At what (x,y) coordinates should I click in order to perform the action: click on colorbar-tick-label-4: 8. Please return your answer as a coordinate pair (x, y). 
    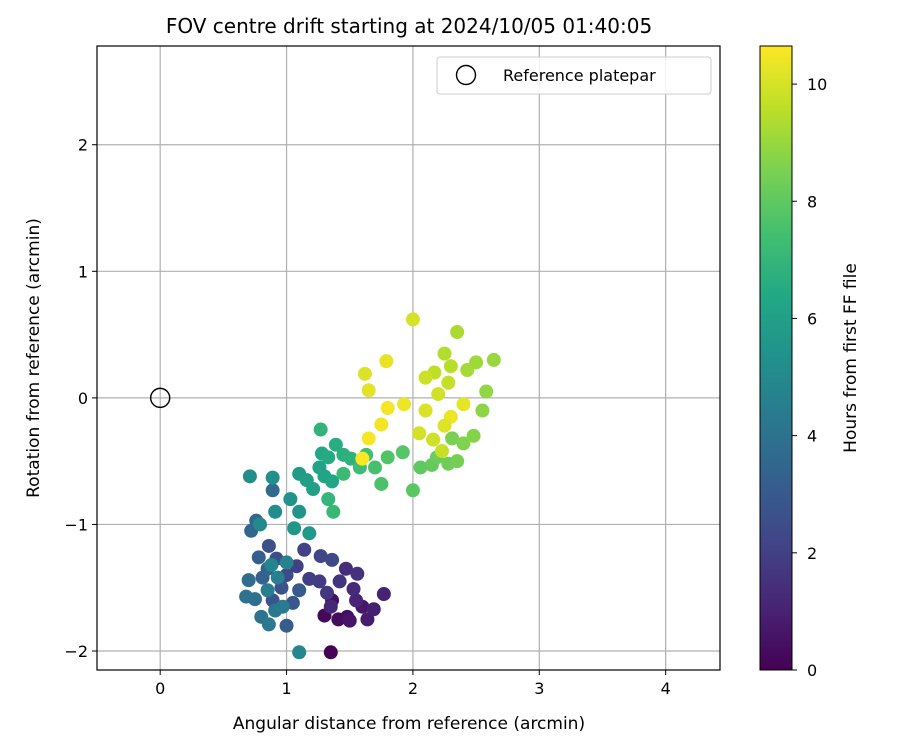
    Looking at the image, I should click on (812, 201).